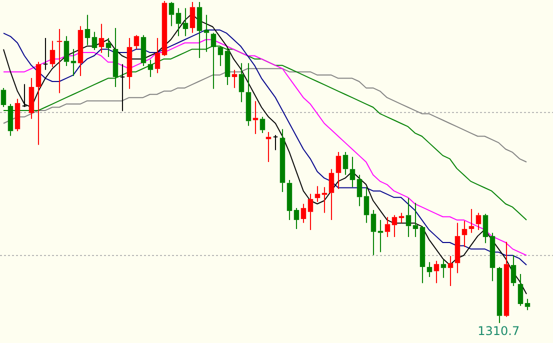 This screenshot has height=343, width=553. I want to click on text: 1310.7, so click(499, 331).